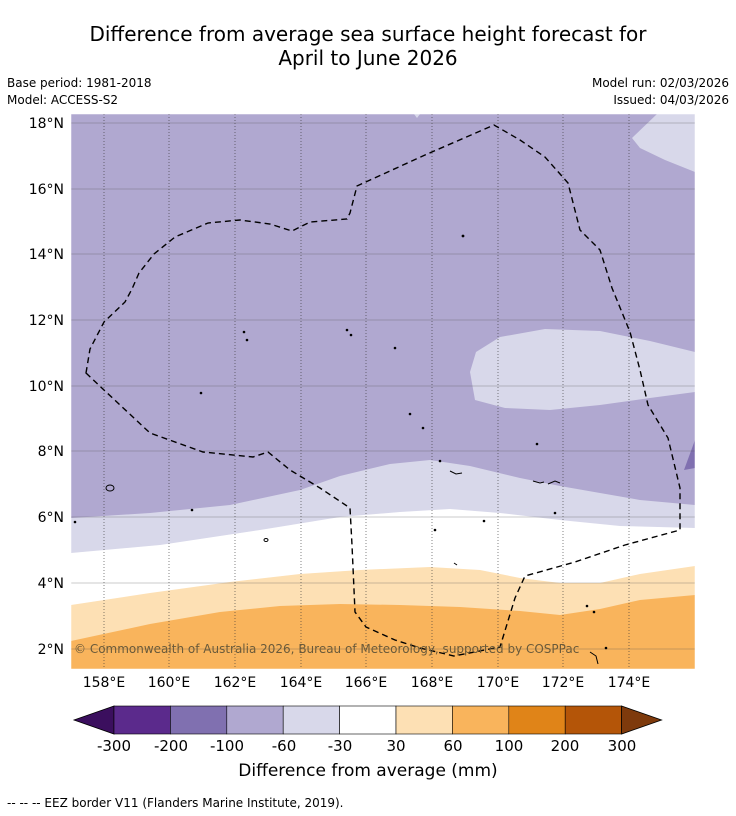 The height and width of the screenshot is (816, 736). Describe the element at coordinates (301, 683) in the screenshot. I see `lon-label: 164°E` at that location.